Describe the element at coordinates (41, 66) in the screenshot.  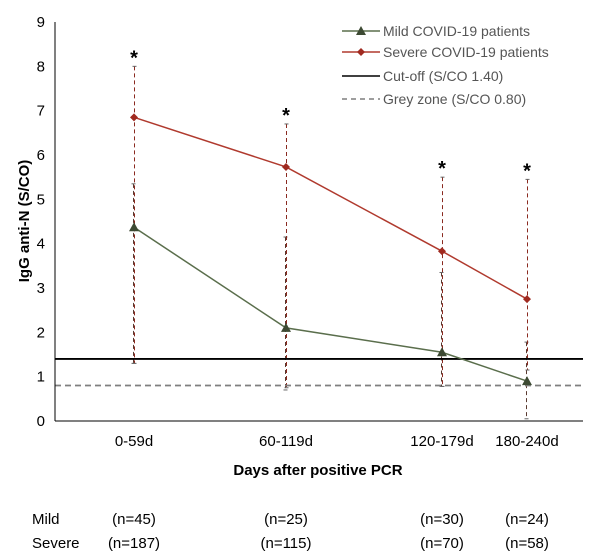
I see `y-tick-label: 8` at that location.